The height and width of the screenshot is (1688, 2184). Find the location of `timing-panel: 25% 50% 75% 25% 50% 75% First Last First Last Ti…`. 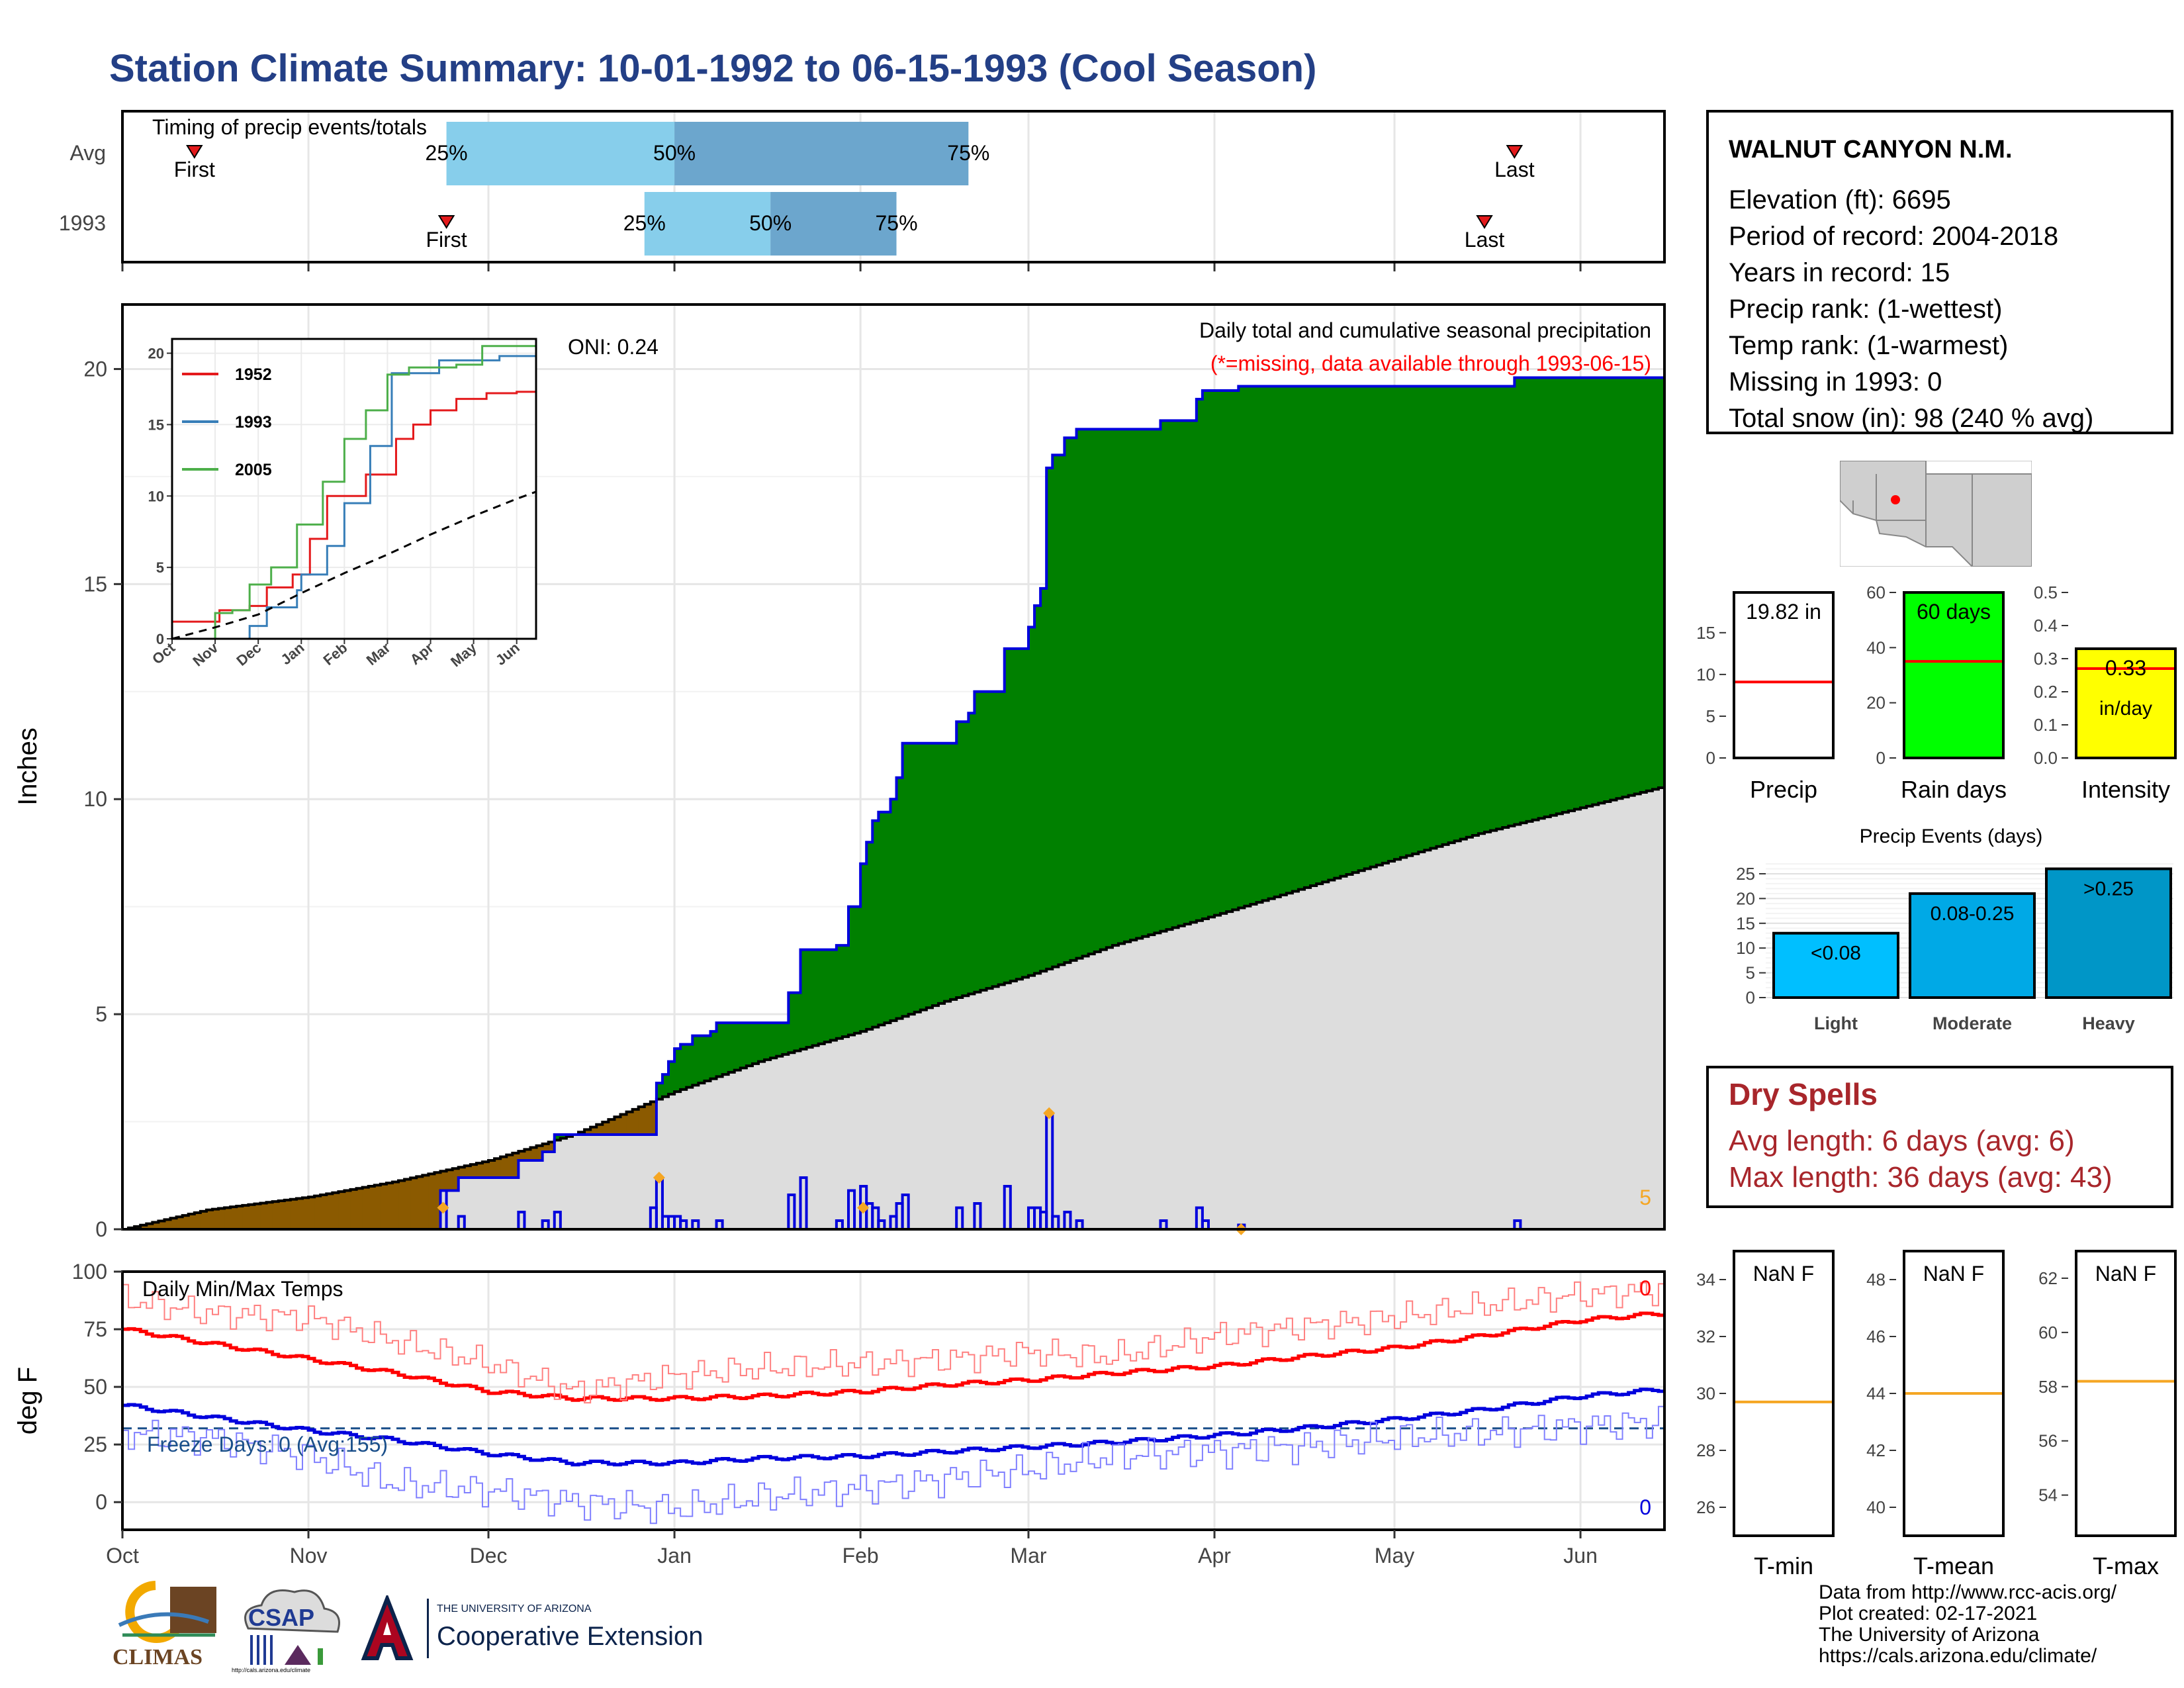

timing-panel: 25% 50% 75% 25% 50% 75% First Last First Last Ti… is located at coordinates (862, 190).